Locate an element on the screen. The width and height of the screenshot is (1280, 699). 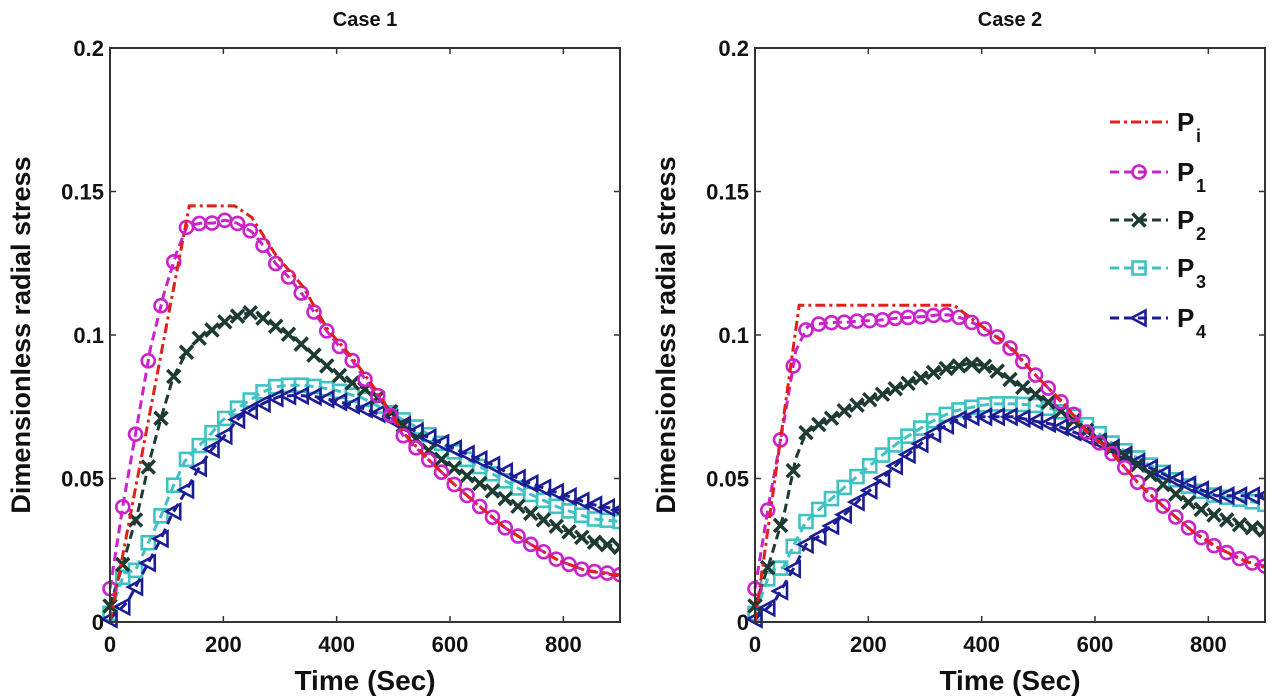
x-tick-label: 0 is located at coordinates (755, 644).